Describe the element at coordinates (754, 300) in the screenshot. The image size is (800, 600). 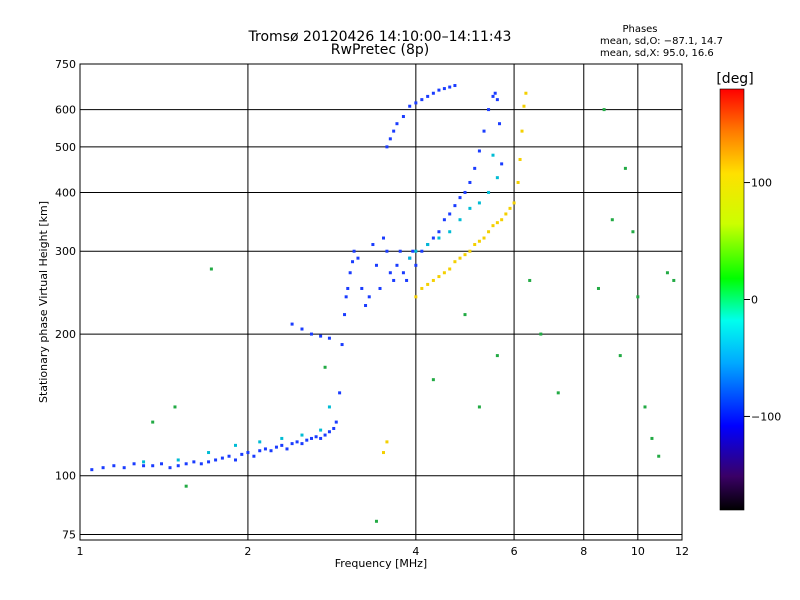
I see `colorbar-tick-label: 0` at that location.